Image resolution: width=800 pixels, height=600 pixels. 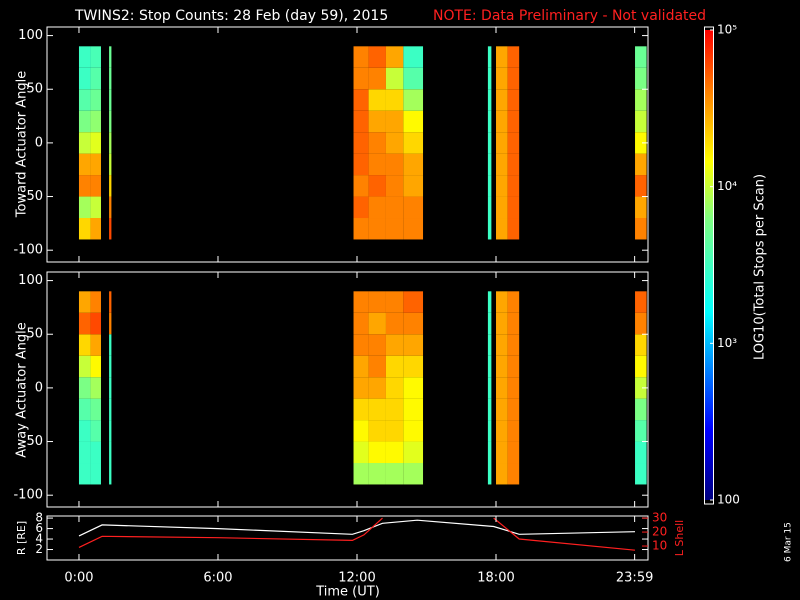 What do you see at coordinates (78, 578) in the screenshot?
I see `x-tick-label: 0:00` at bounding box center [78, 578].